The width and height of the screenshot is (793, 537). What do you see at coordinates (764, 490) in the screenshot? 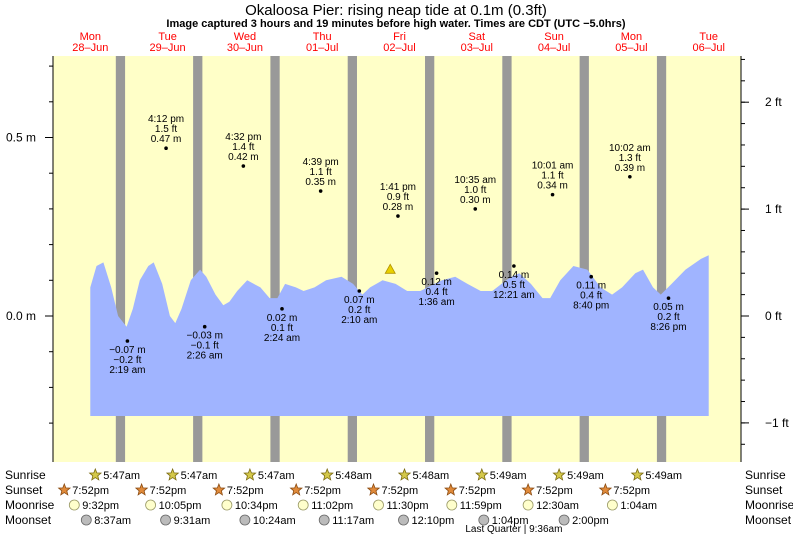
I see `row-label-right: Sunset` at bounding box center [764, 490].